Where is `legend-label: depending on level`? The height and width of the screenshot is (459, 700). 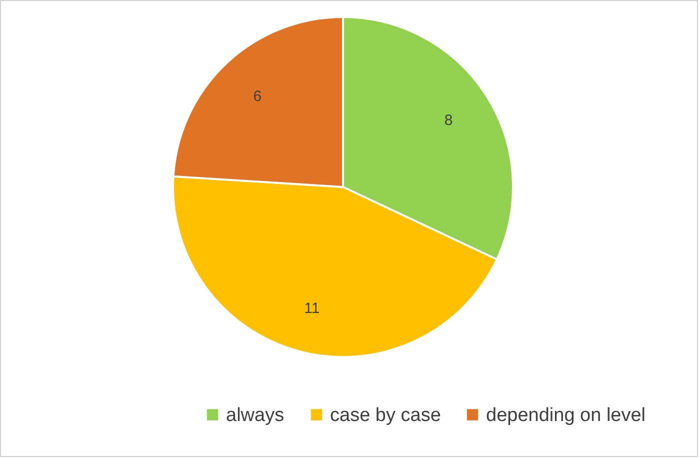 legend-label: depending on level is located at coordinates (566, 415).